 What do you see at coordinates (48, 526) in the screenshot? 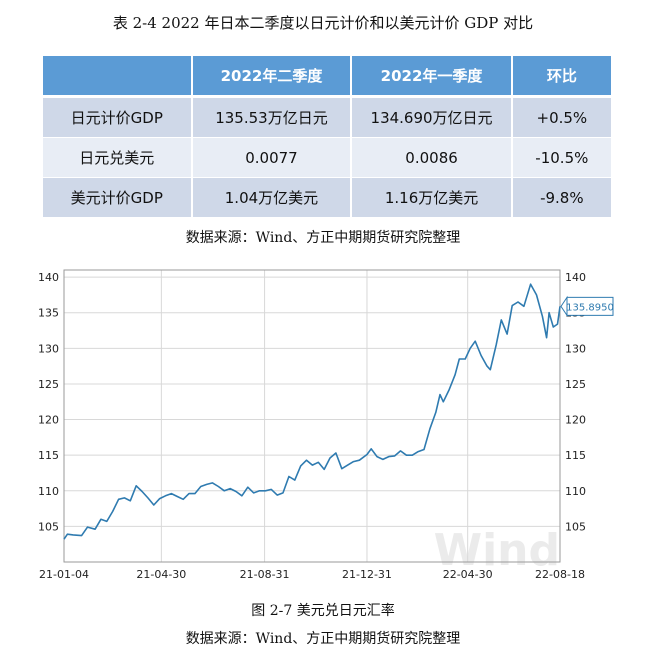
I see `y-tick-label-left: 105` at bounding box center [48, 526].